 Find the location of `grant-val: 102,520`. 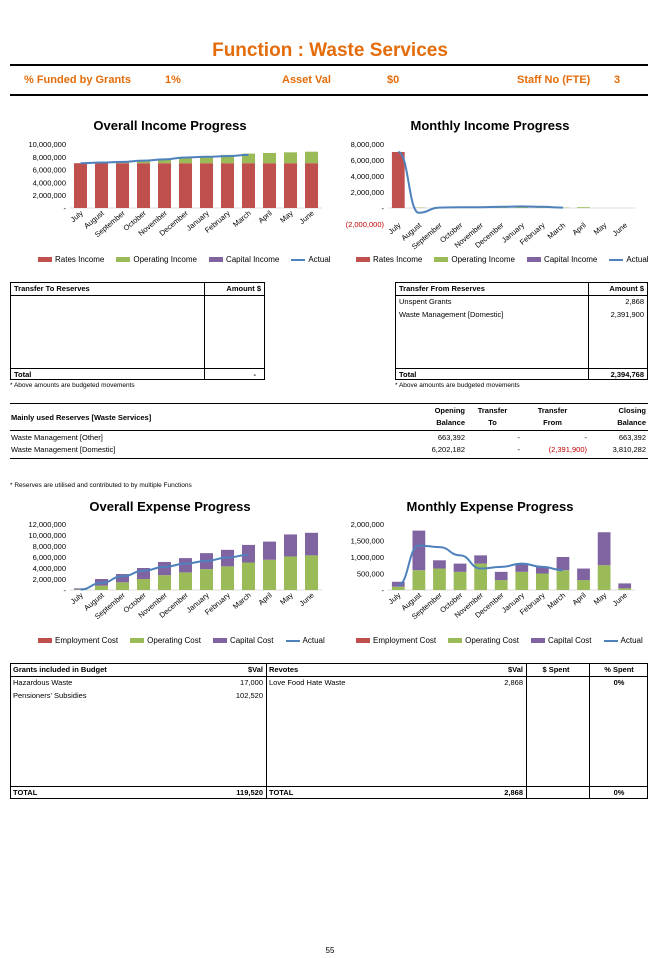

grant-val: 102,520 is located at coordinates (249, 695).